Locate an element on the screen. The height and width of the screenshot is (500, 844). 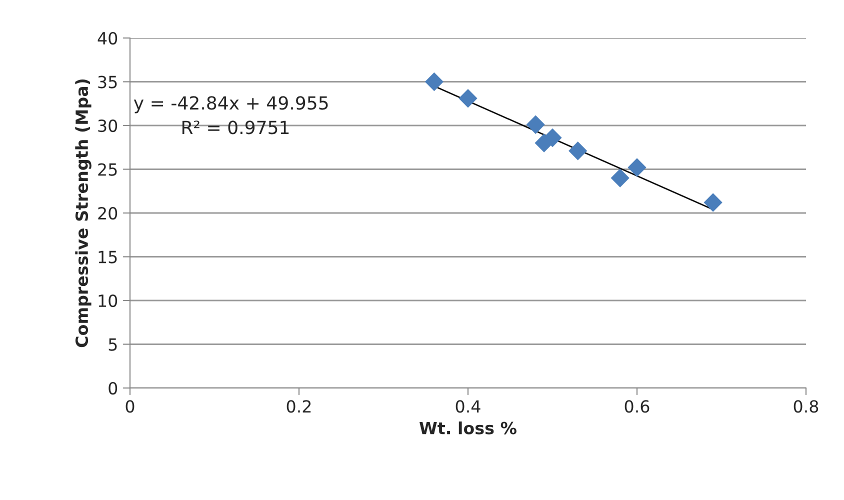
x-axis-title: Wt. loss % is located at coordinates (468, 427).